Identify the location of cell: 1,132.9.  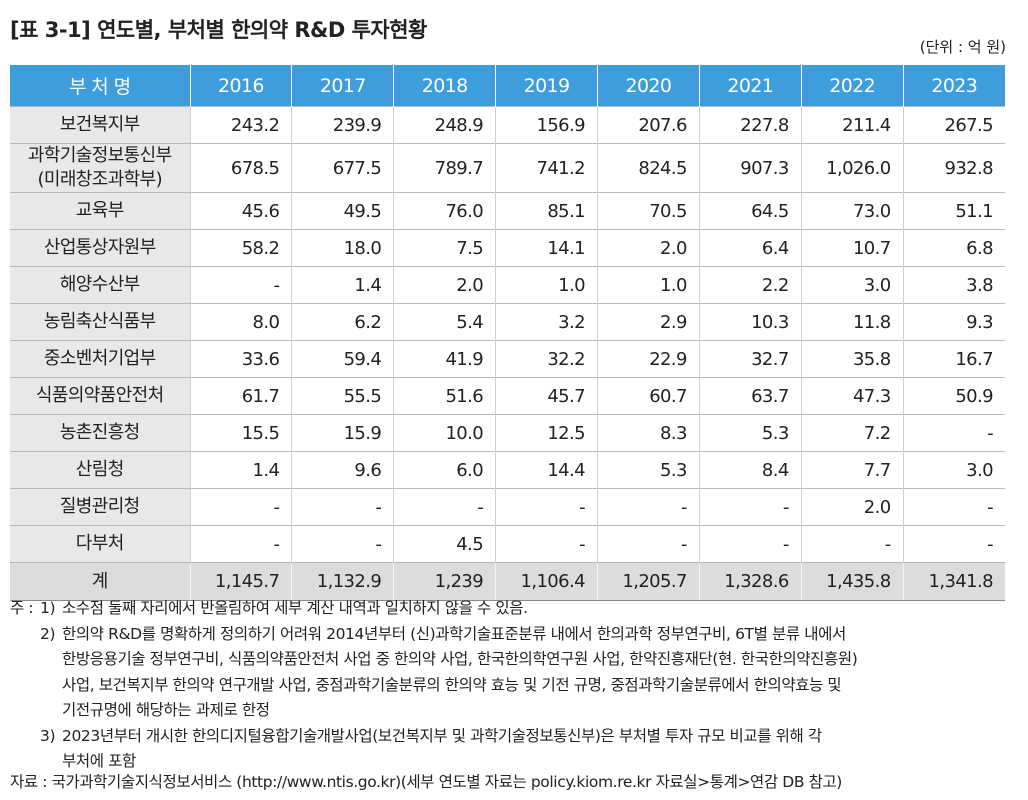
(342, 581).